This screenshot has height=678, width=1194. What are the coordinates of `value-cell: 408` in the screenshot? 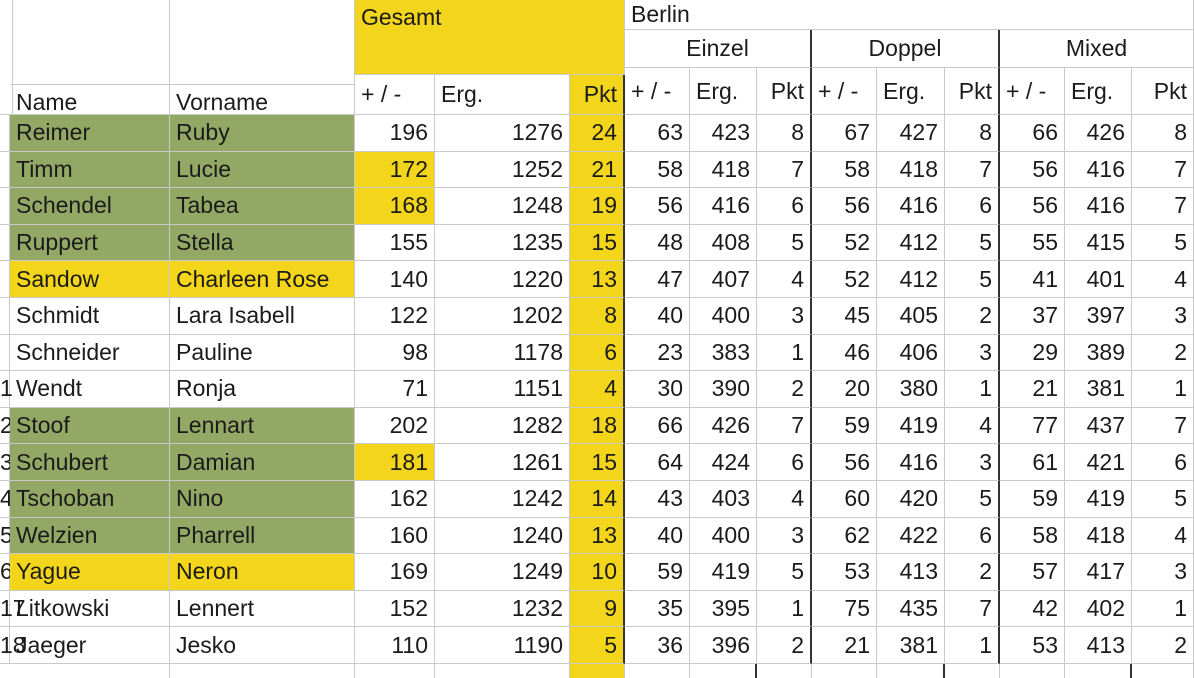 It's located at (723, 243).